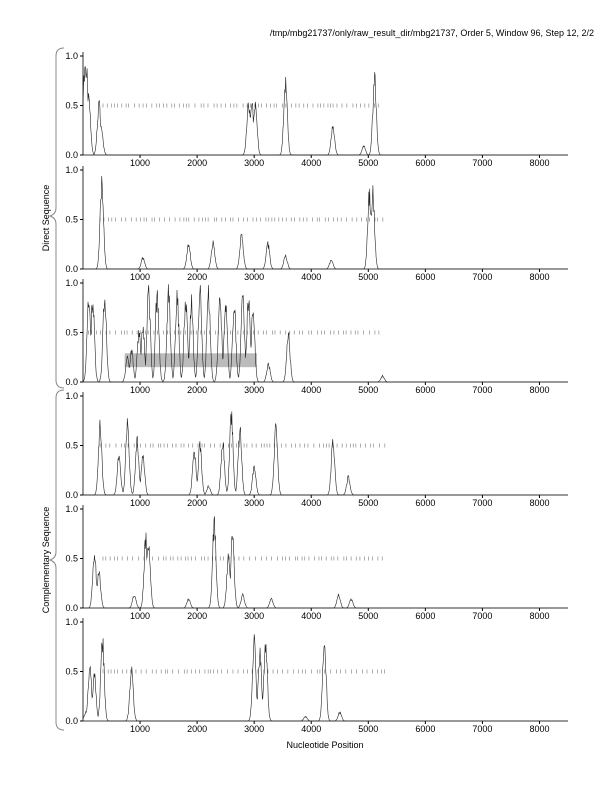  What do you see at coordinates (46, 560) in the screenshot?
I see `group-label-complementary: Complementary Sequence` at bounding box center [46, 560].